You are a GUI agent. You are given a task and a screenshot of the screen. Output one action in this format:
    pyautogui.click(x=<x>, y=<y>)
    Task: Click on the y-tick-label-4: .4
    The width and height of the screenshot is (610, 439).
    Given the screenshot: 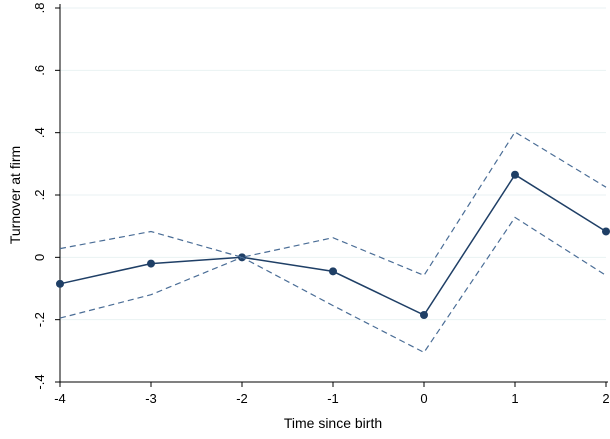 What is the action you would take?
    pyautogui.click(x=39, y=132)
    